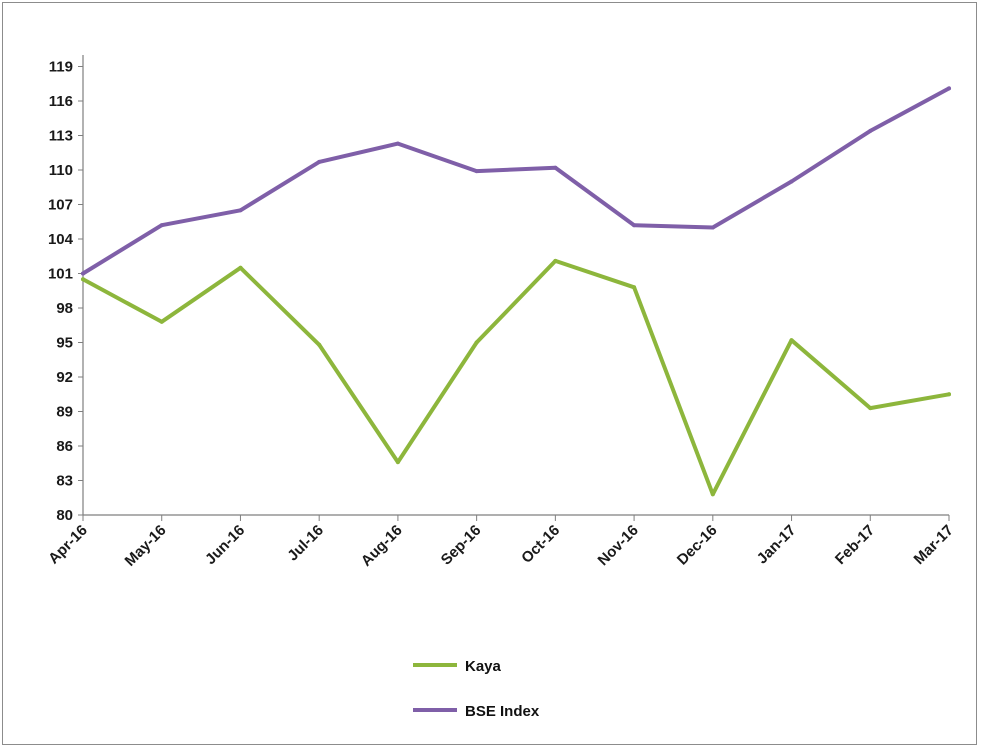 The height and width of the screenshot is (749, 981). I want to click on x-tick-label: Mar-17, so click(934, 545).